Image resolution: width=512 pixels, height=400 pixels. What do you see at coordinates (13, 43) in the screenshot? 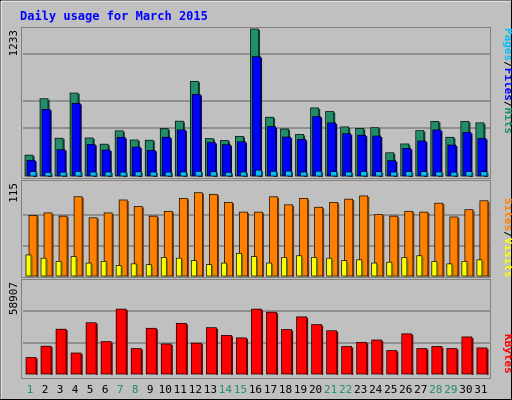
I see `y-max-label-hits: 1233` at bounding box center [13, 43].